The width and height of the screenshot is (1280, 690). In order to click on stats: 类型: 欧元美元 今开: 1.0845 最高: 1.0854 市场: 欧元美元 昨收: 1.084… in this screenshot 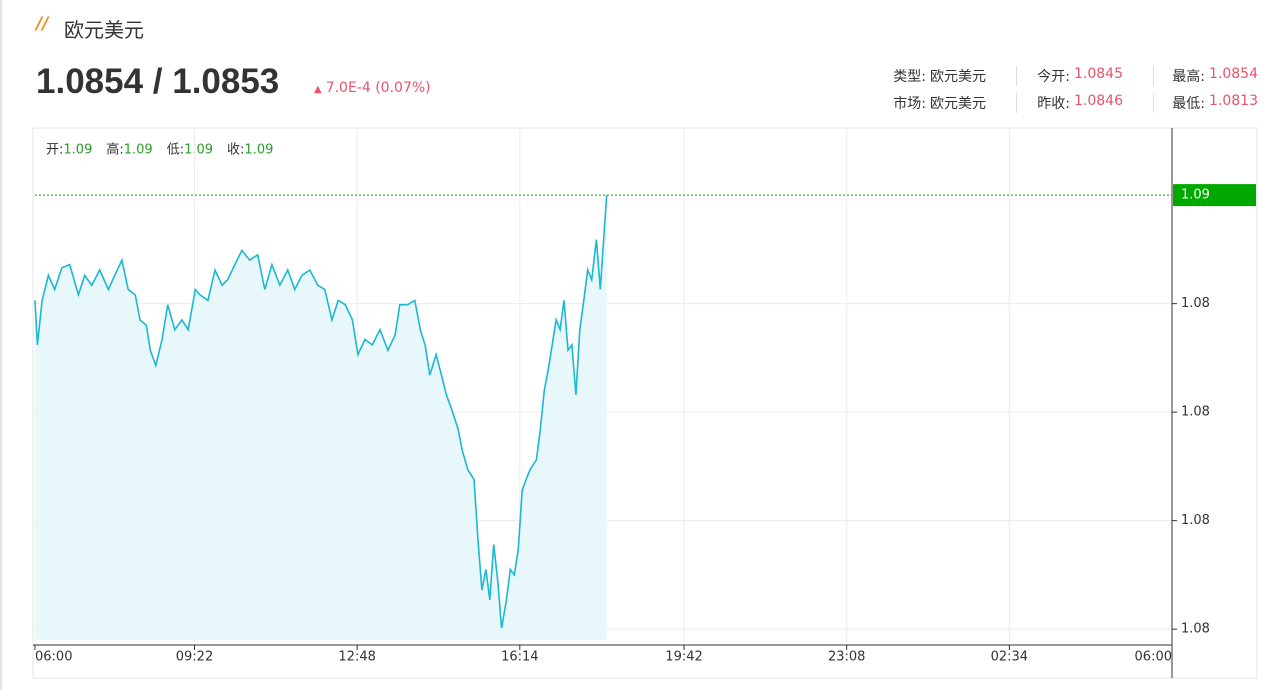, I will do `click(1061, 89)`.